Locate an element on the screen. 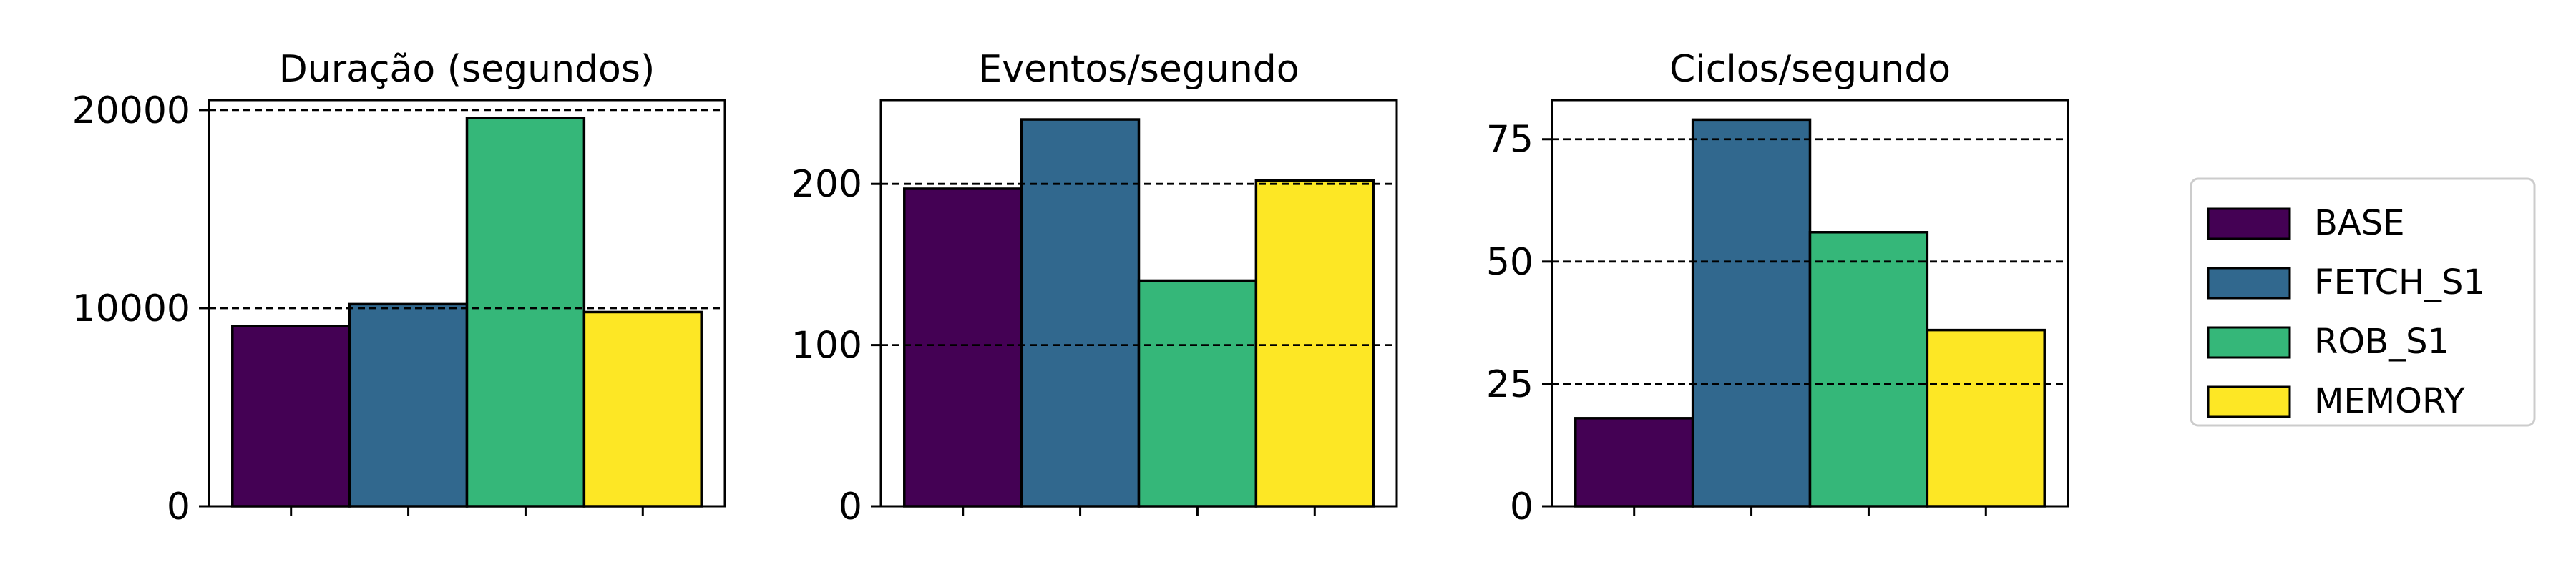  y-tick-label: 75 is located at coordinates (1509, 140).